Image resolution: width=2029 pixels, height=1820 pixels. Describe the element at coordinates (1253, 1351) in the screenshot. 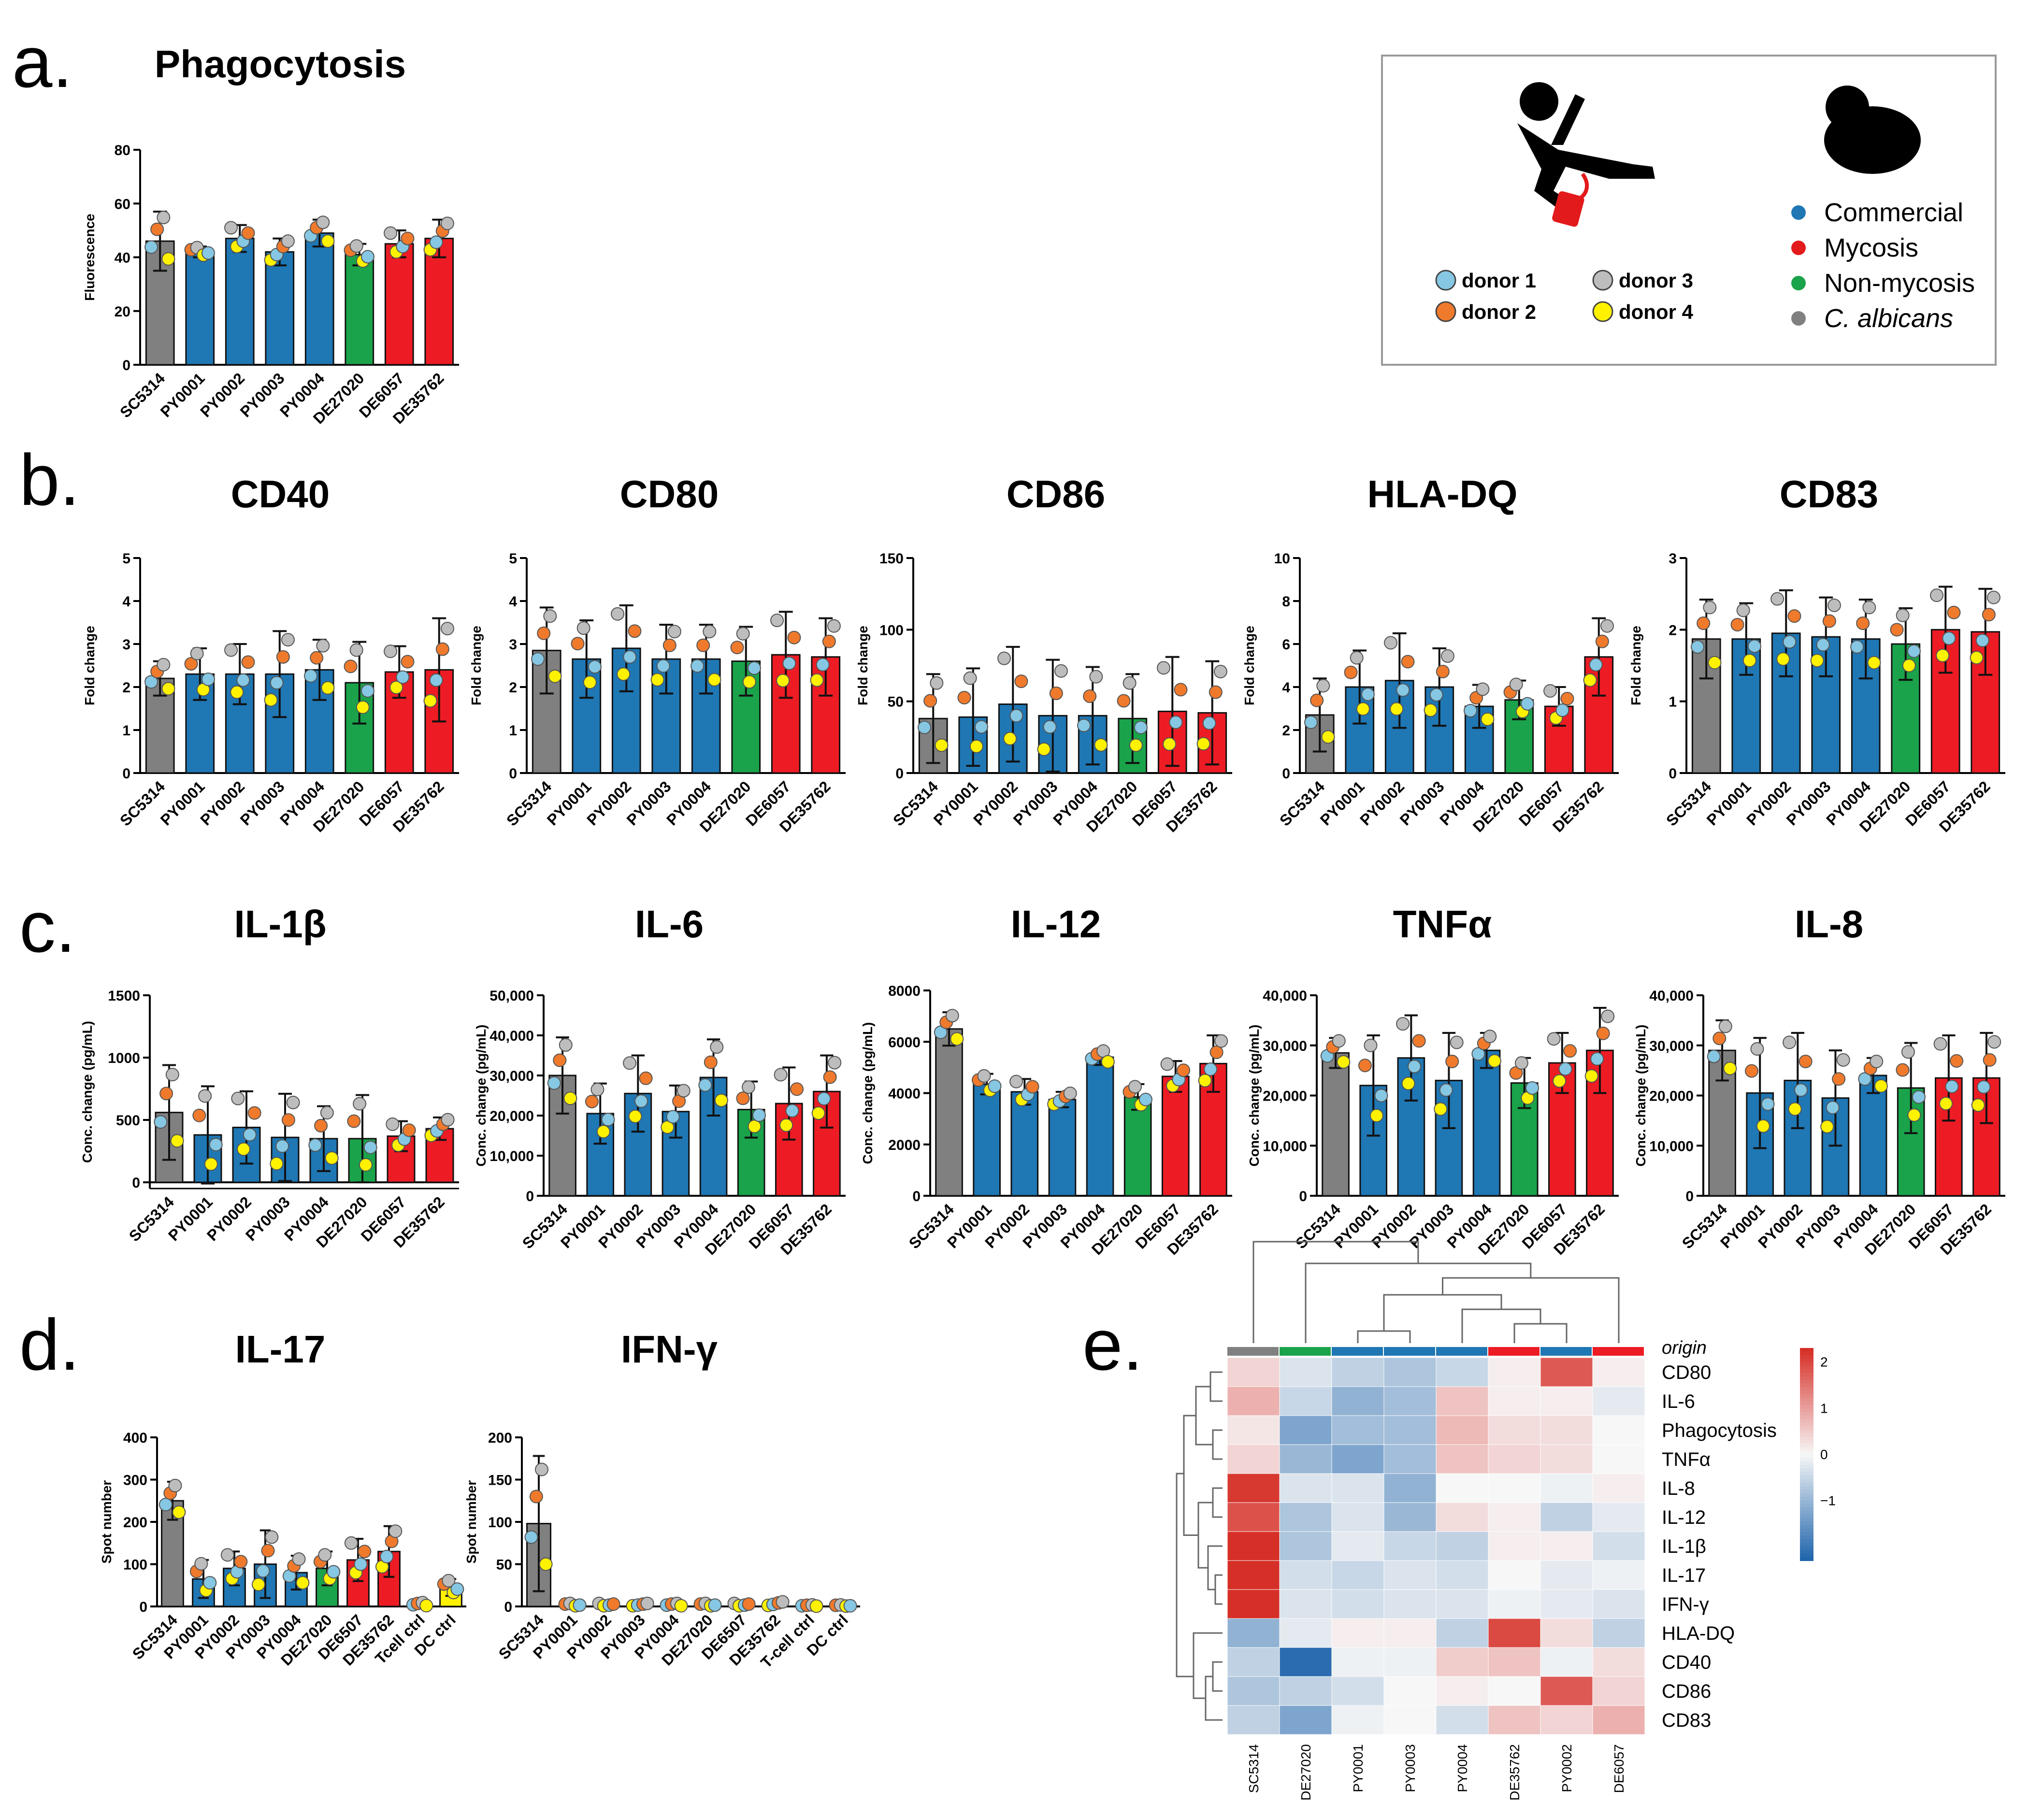

I see `origin-strip-SC5314` at that location.